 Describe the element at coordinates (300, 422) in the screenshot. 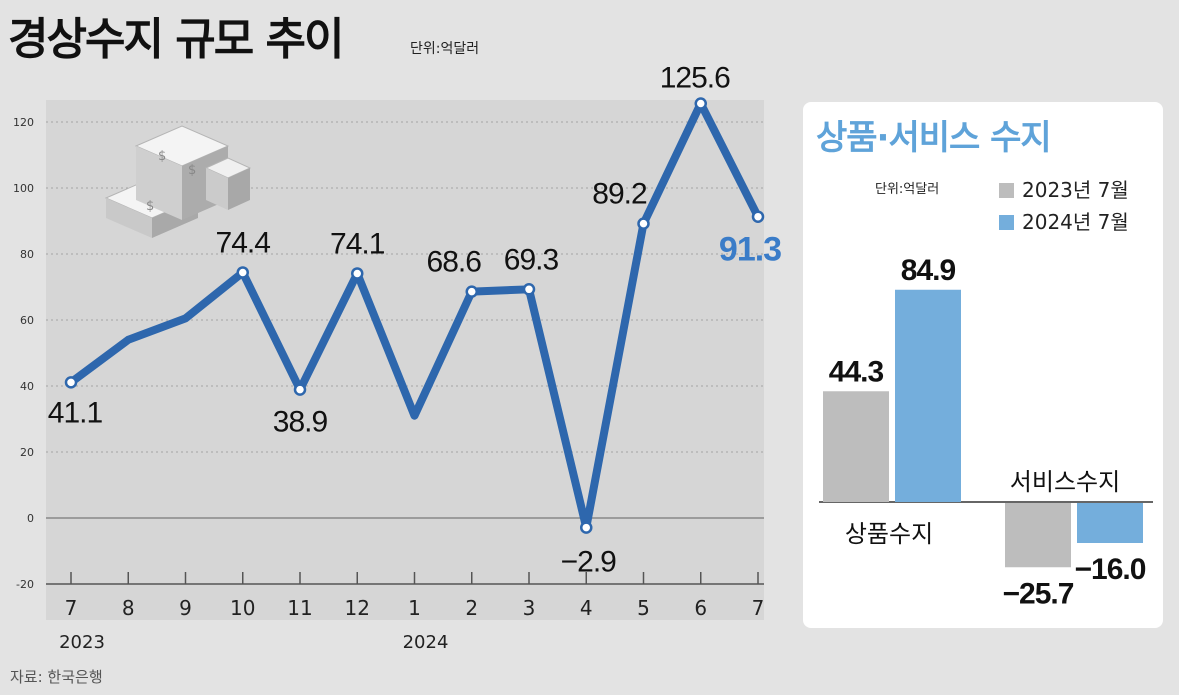

I see `data-label: 38.9` at that location.